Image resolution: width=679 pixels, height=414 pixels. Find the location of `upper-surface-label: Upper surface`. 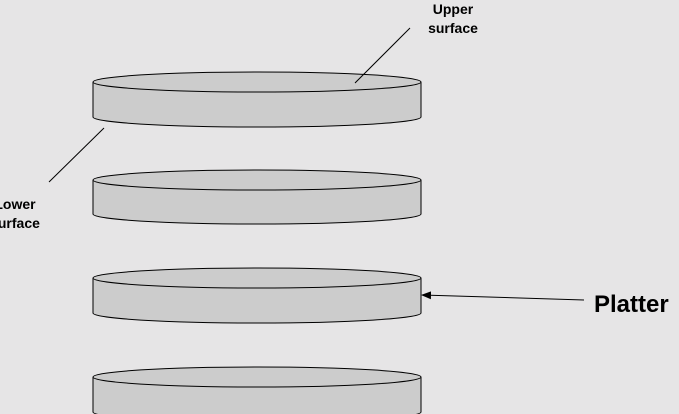

upper-surface-label: Upper surface is located at coordinates (453, 18).